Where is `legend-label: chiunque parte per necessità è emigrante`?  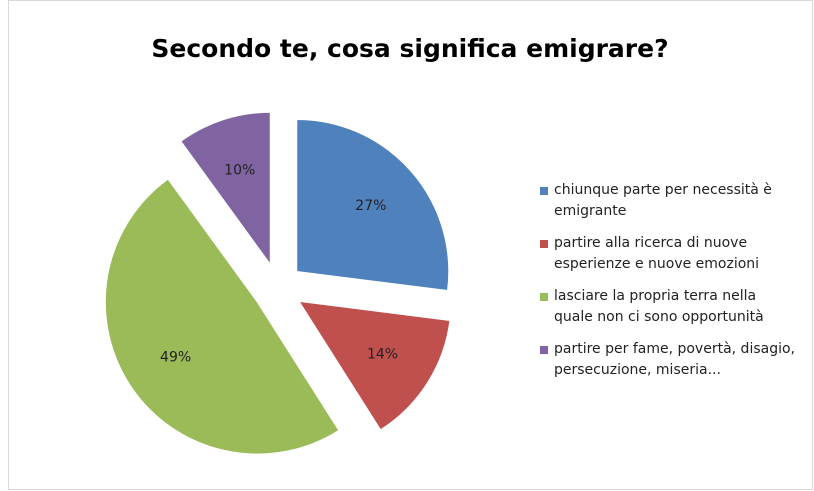 legend-label: chiunque parte per necessità è emigrante is located at coordinates (663, 200).